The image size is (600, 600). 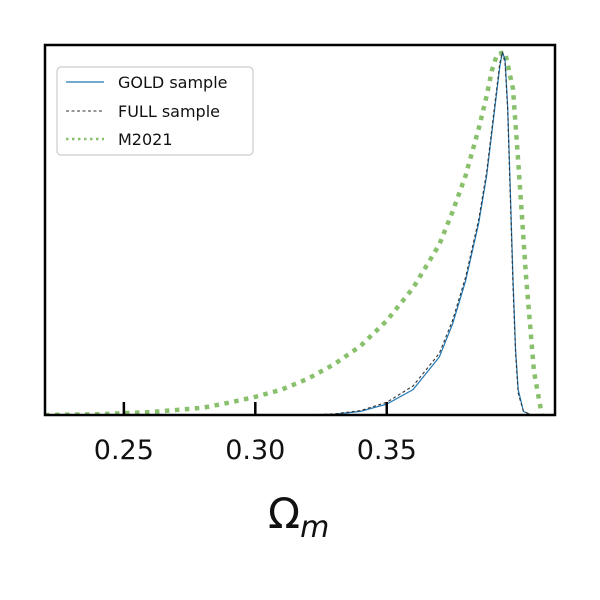 What do you see at coordinates (314, 527) in the screenshot?
I see `x-axis-title-sub: m` at bounding box center [314, 527].